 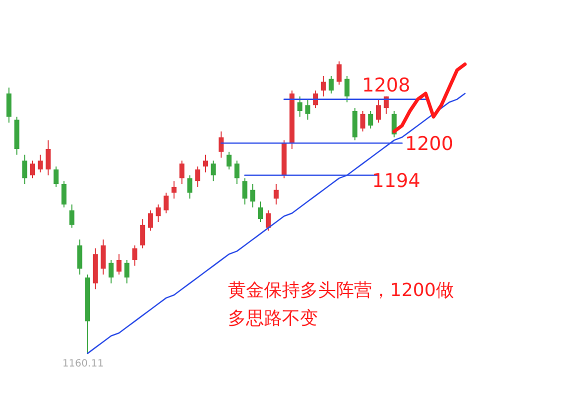 I want to click on annotation: 1160.11, so click(x=83, y=364).